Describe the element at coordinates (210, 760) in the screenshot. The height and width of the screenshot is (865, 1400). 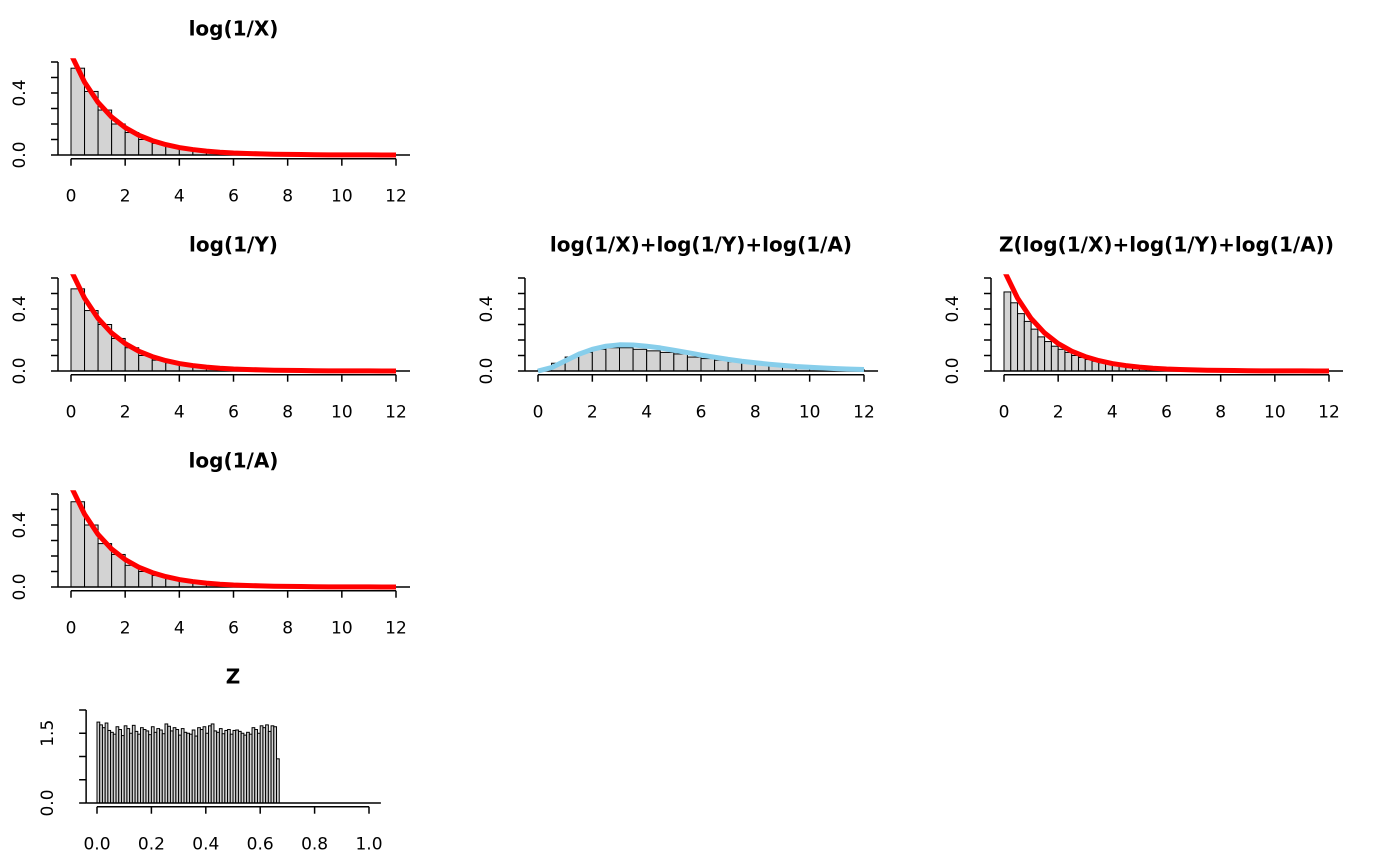
I see `panel: Z 0.0 0.2 0.4 0.6 0.8 1.0 0.0 1.5` at that location.